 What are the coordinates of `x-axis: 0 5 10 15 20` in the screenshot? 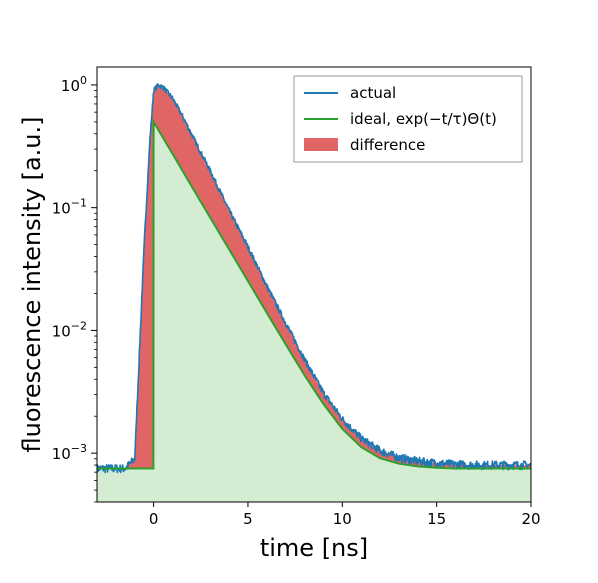 It's located at (345, 515).